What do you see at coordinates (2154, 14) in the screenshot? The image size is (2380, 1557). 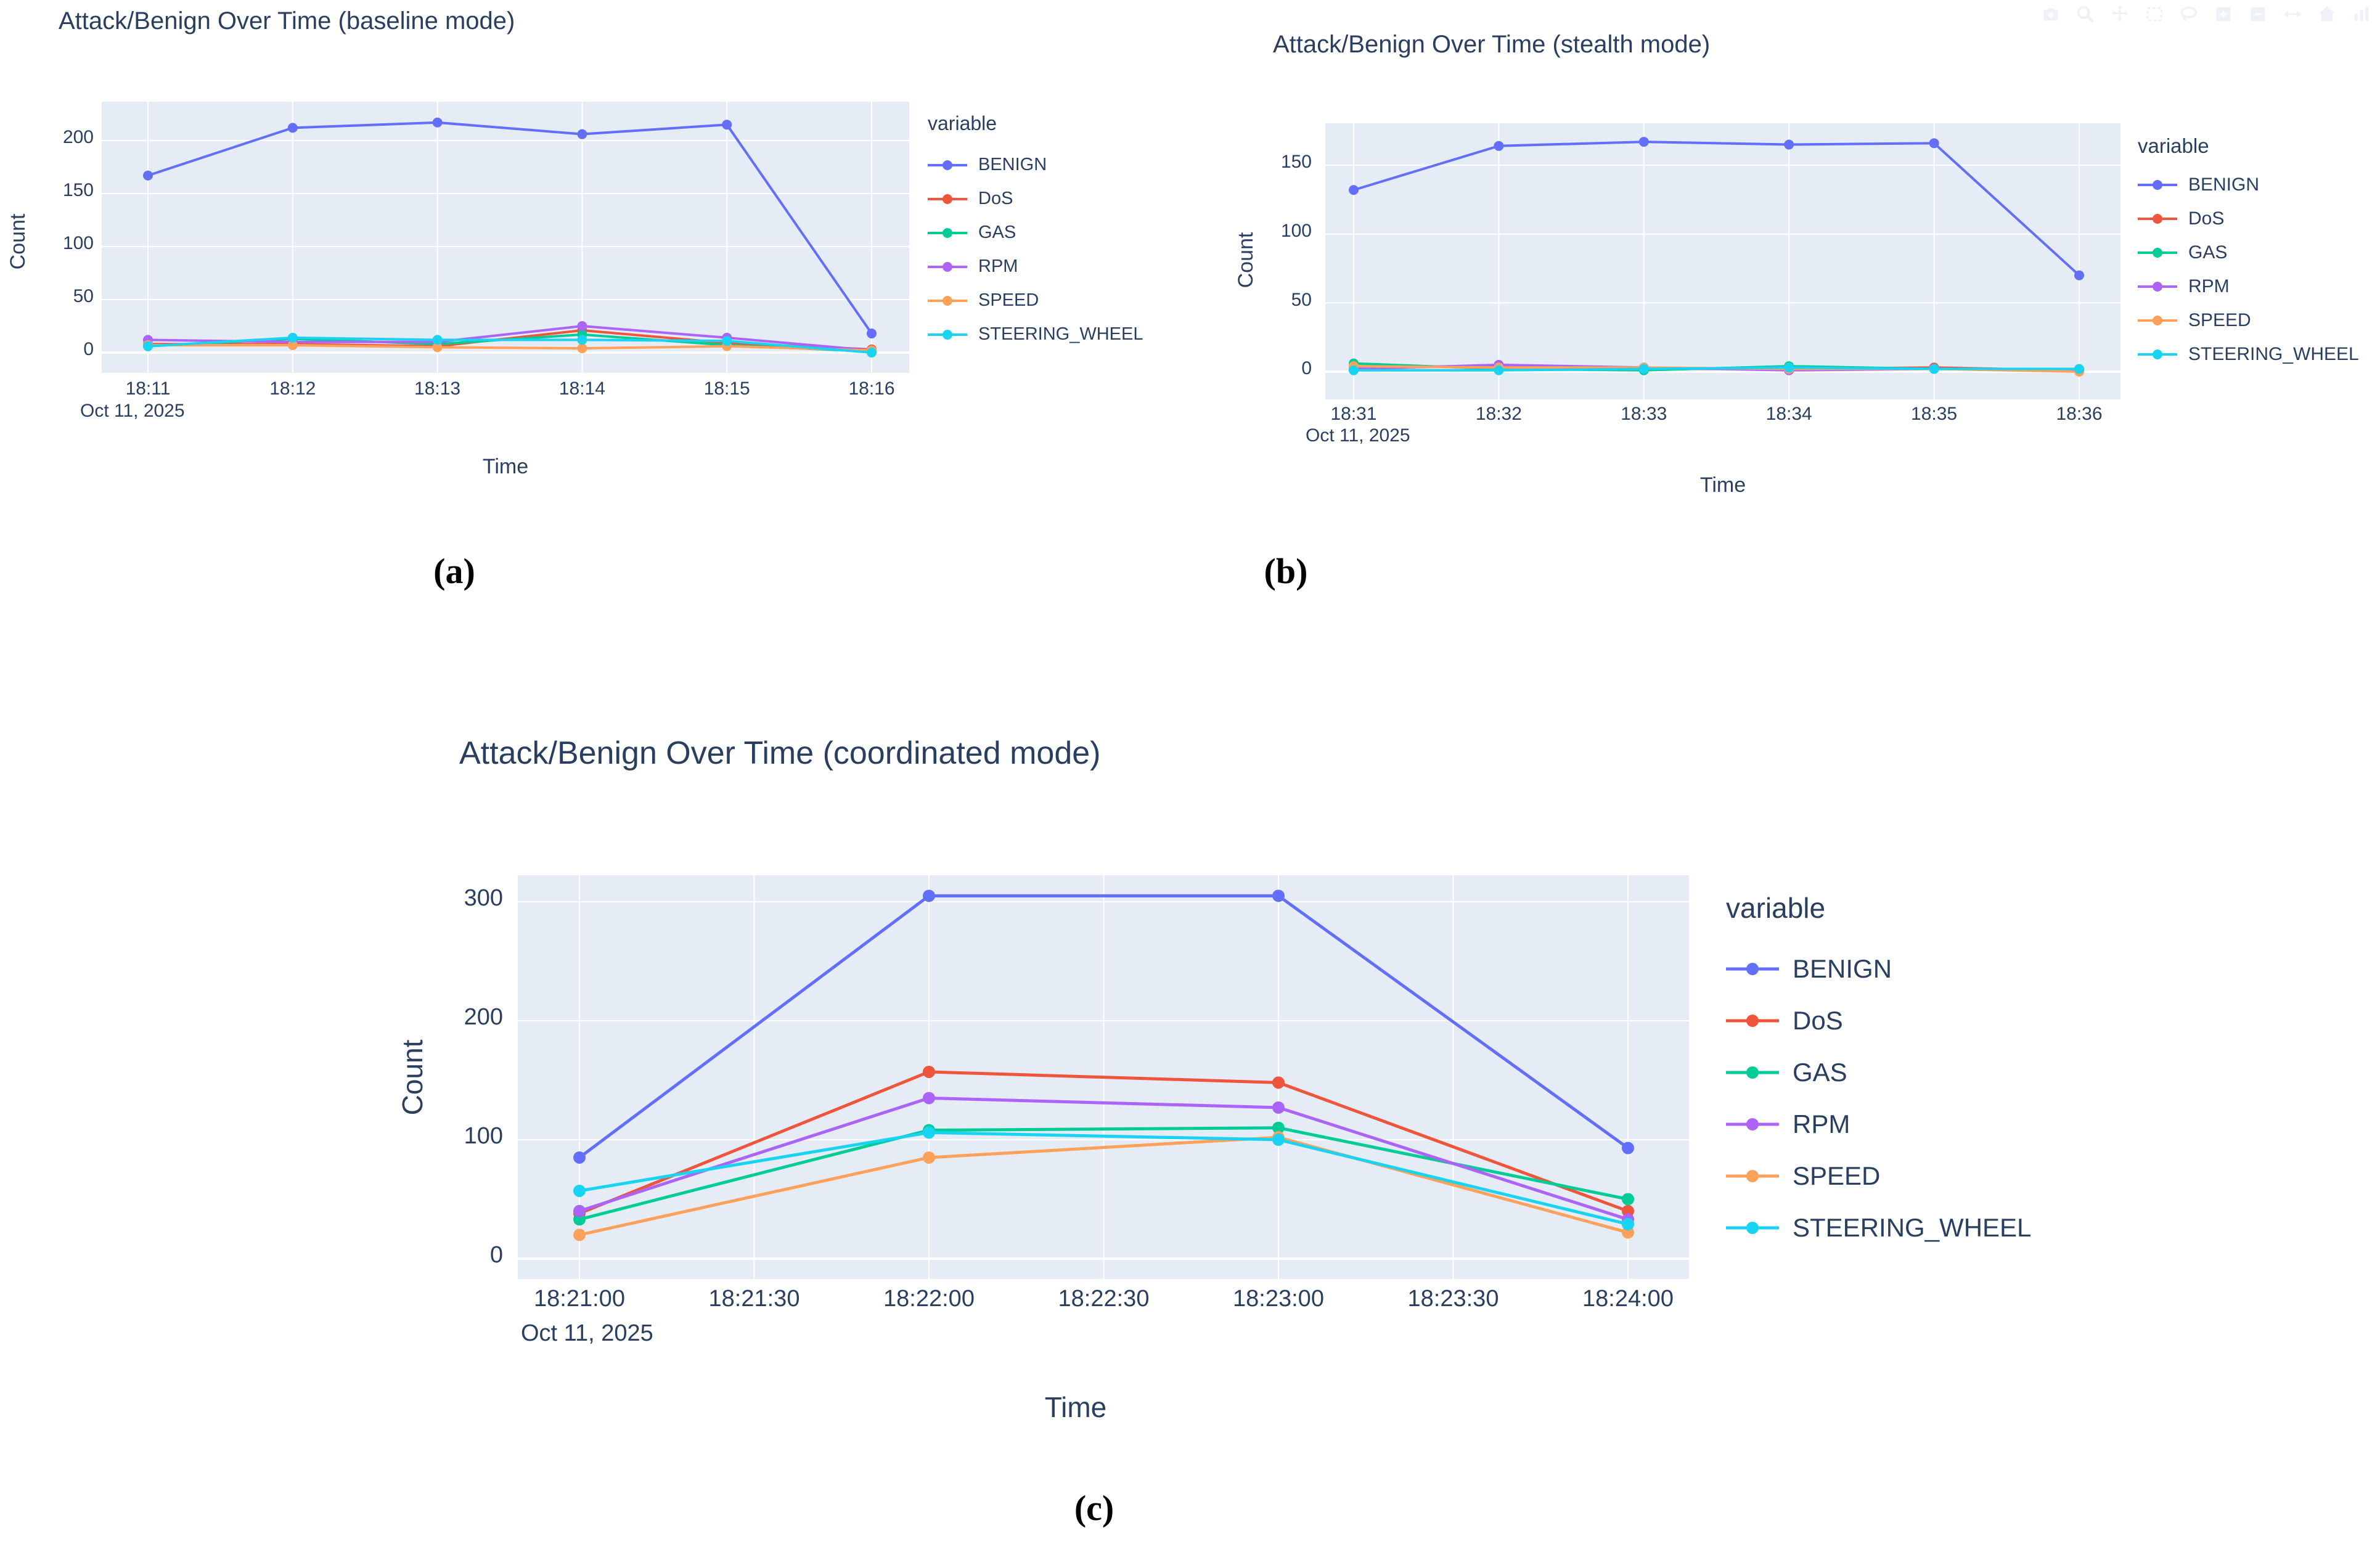 I see `box-select-icon` at bounding box center [2154, 14].